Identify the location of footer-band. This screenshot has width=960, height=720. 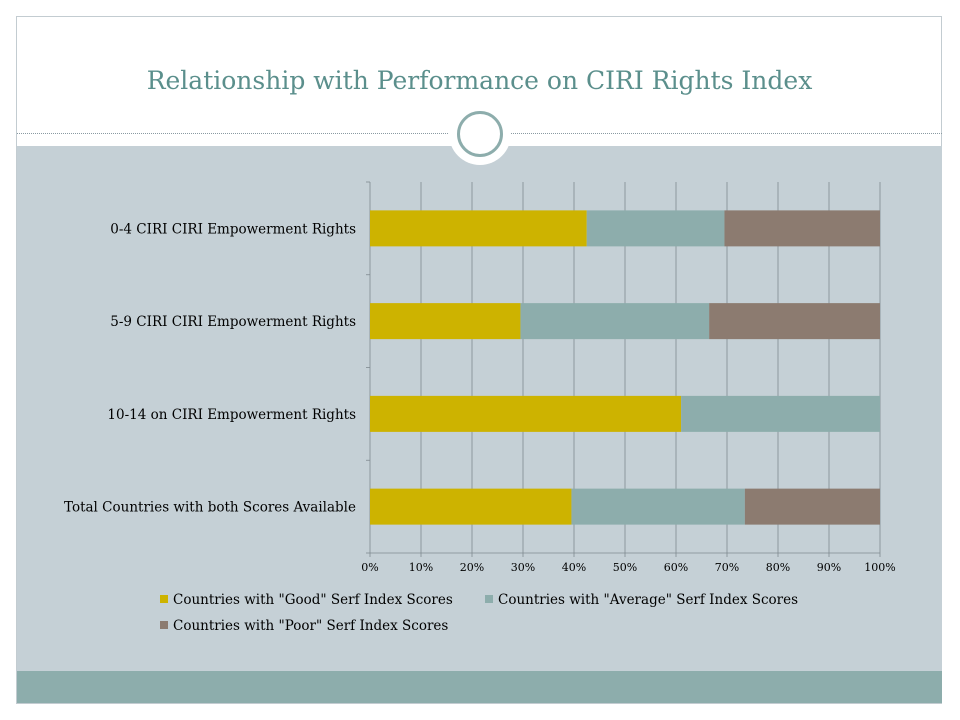
(479, 687).